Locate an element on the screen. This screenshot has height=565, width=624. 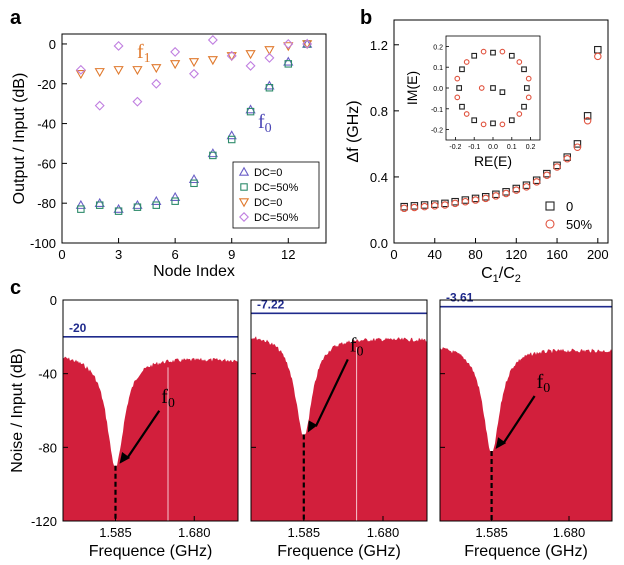
inset-y-tick-label: 0.0 is located at coordinates (438, 89).